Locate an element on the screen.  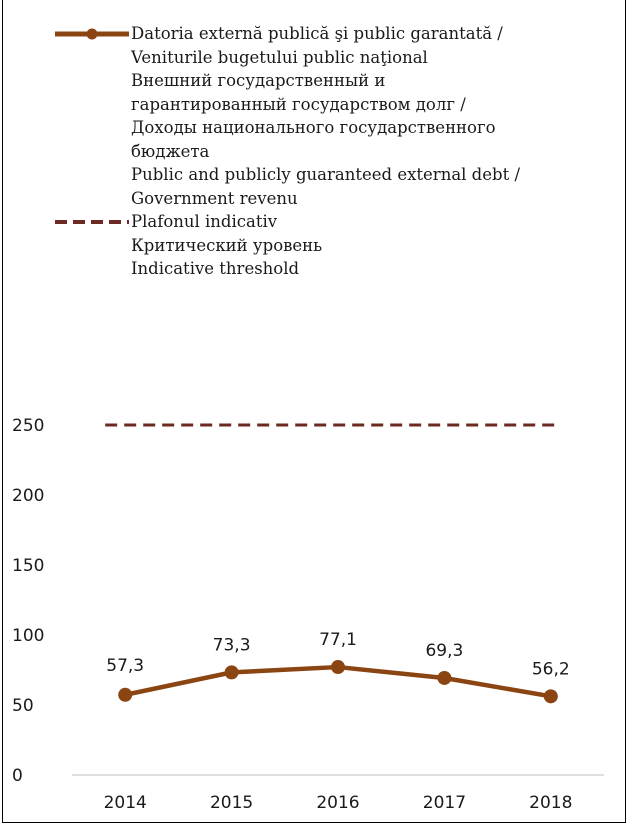
legend-text-line: Plafonul indicativ is located at coordinates (204, 221).